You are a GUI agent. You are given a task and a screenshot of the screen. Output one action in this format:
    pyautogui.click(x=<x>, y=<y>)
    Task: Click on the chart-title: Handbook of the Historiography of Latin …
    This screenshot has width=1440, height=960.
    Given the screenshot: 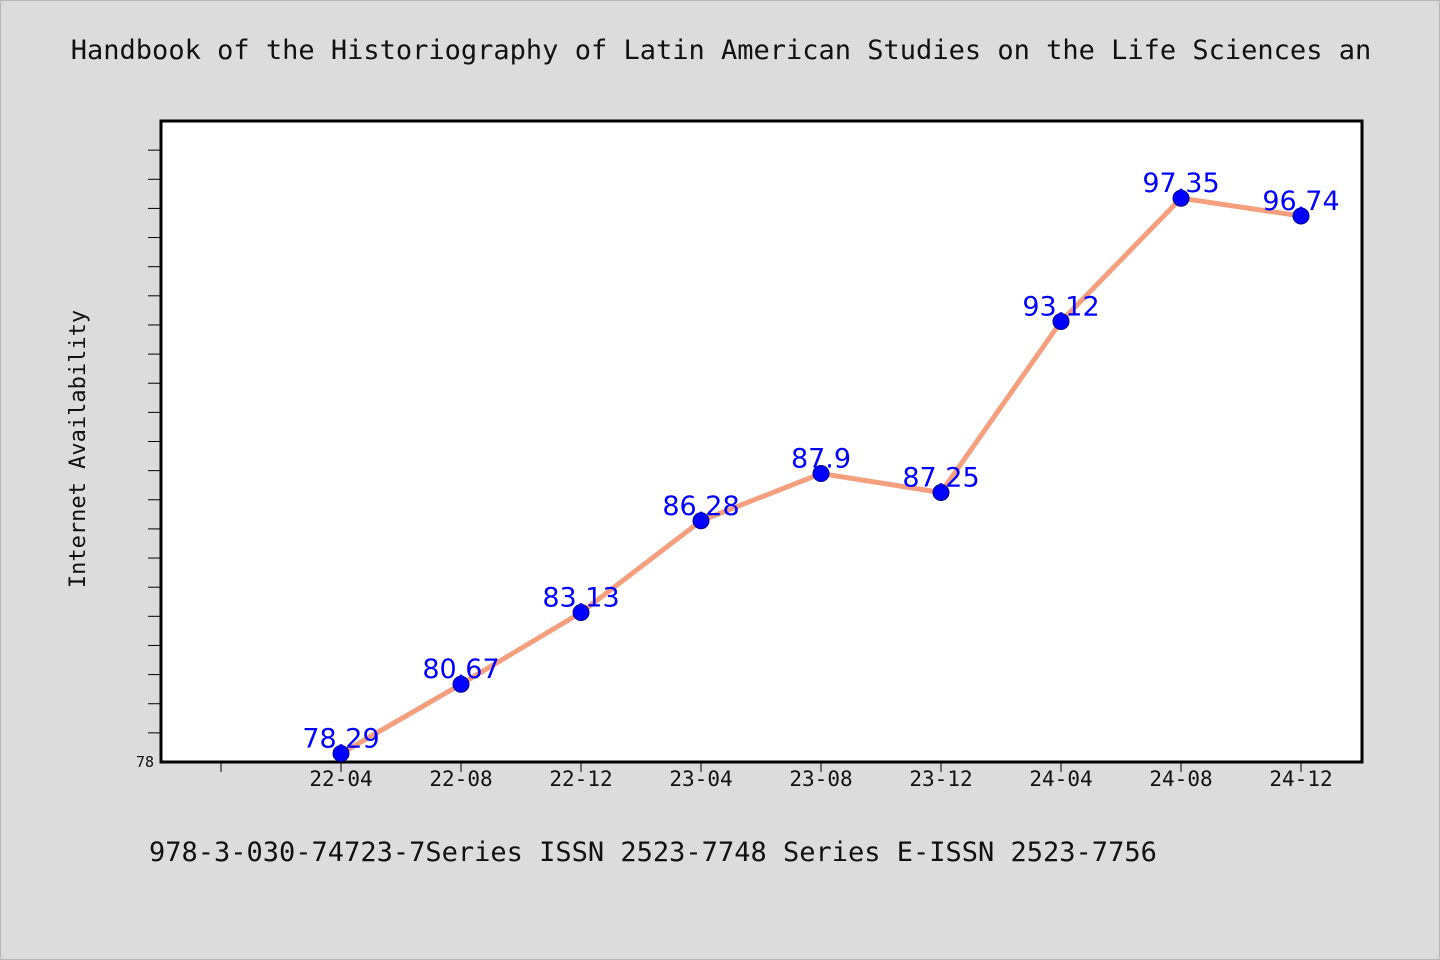 What is the action you would take?
    pyautogui.click(x=721, y=50)
    